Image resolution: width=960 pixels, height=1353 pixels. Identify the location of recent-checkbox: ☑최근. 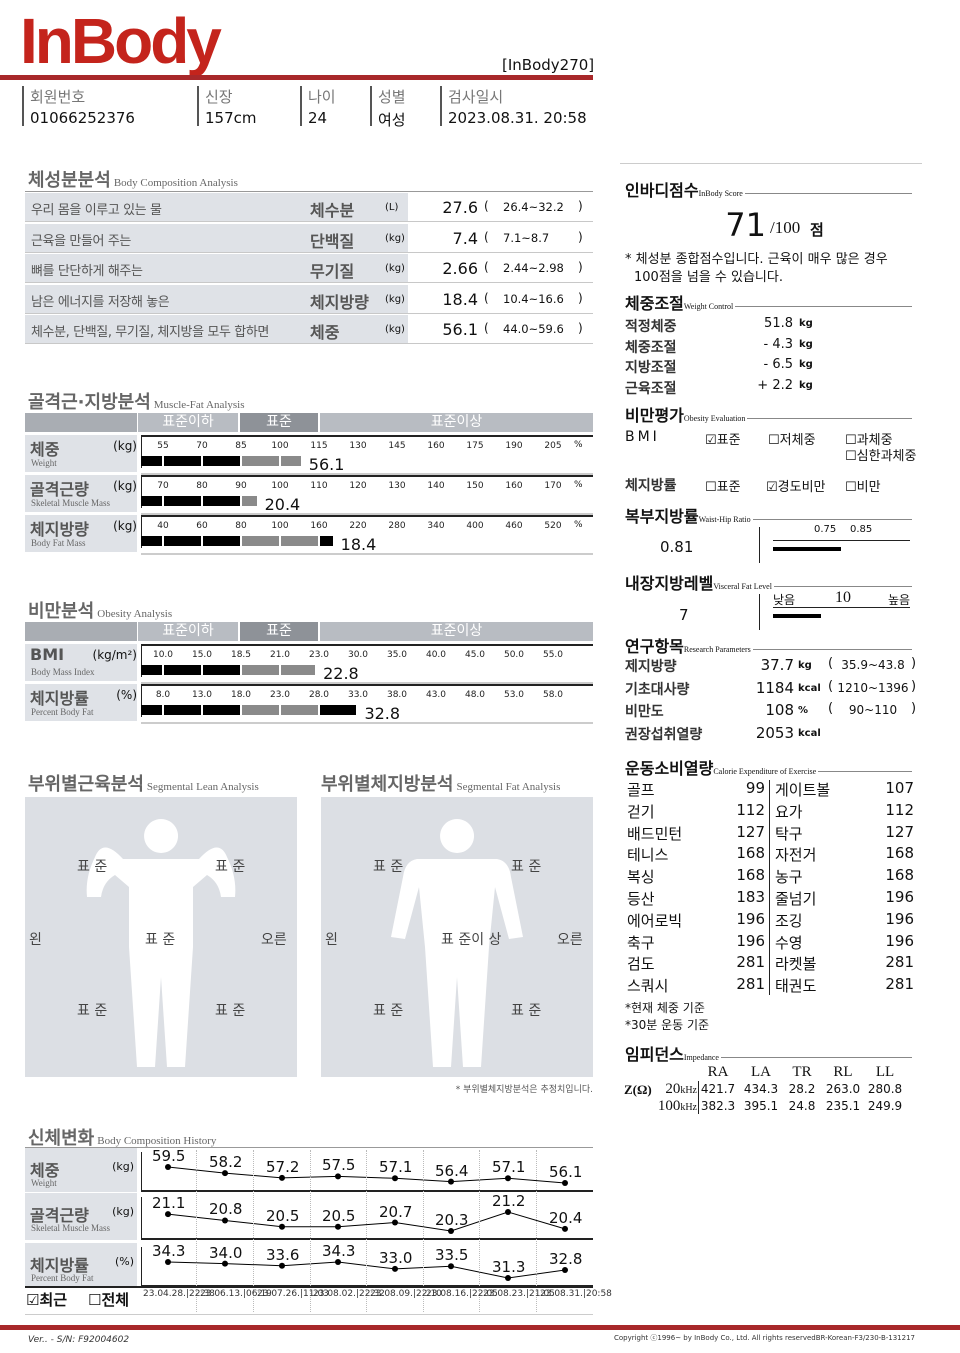
(47, 1300).